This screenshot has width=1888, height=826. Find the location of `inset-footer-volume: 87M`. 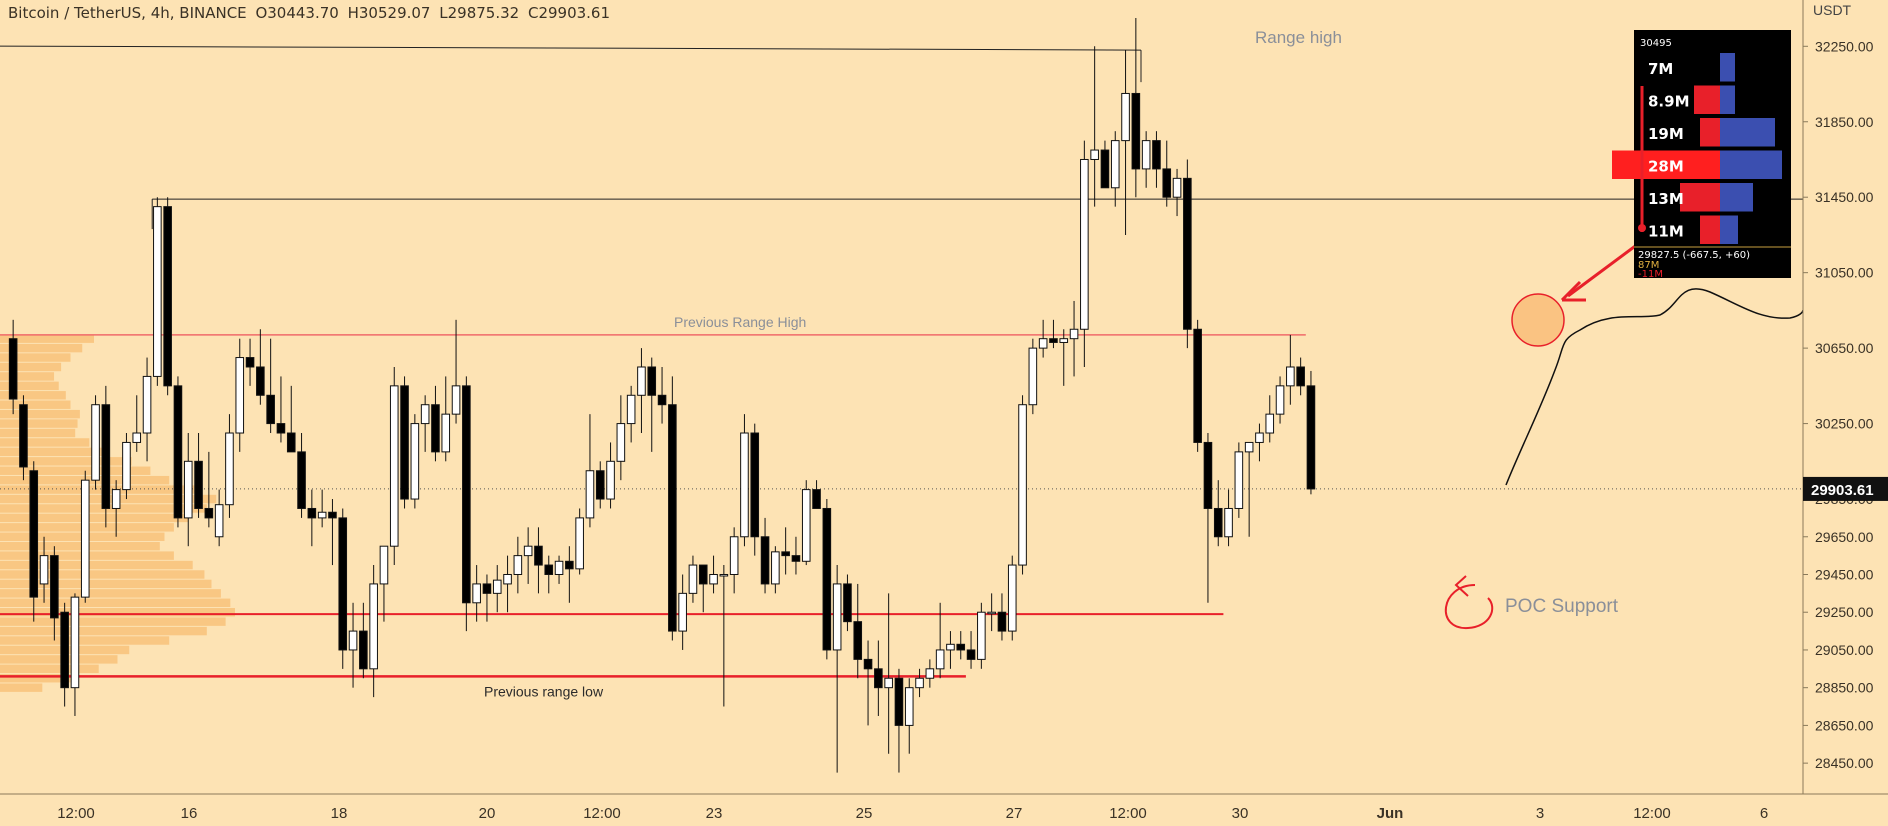

inset-footer-volume: 87M is located at coordinates (1648, 265).